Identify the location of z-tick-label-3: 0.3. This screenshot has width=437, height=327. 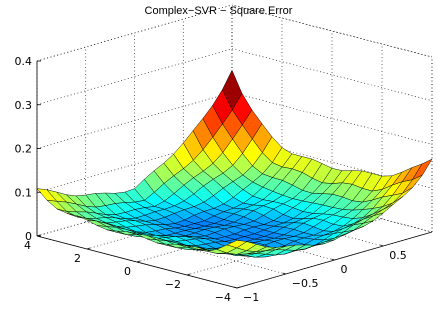
(24, 105).